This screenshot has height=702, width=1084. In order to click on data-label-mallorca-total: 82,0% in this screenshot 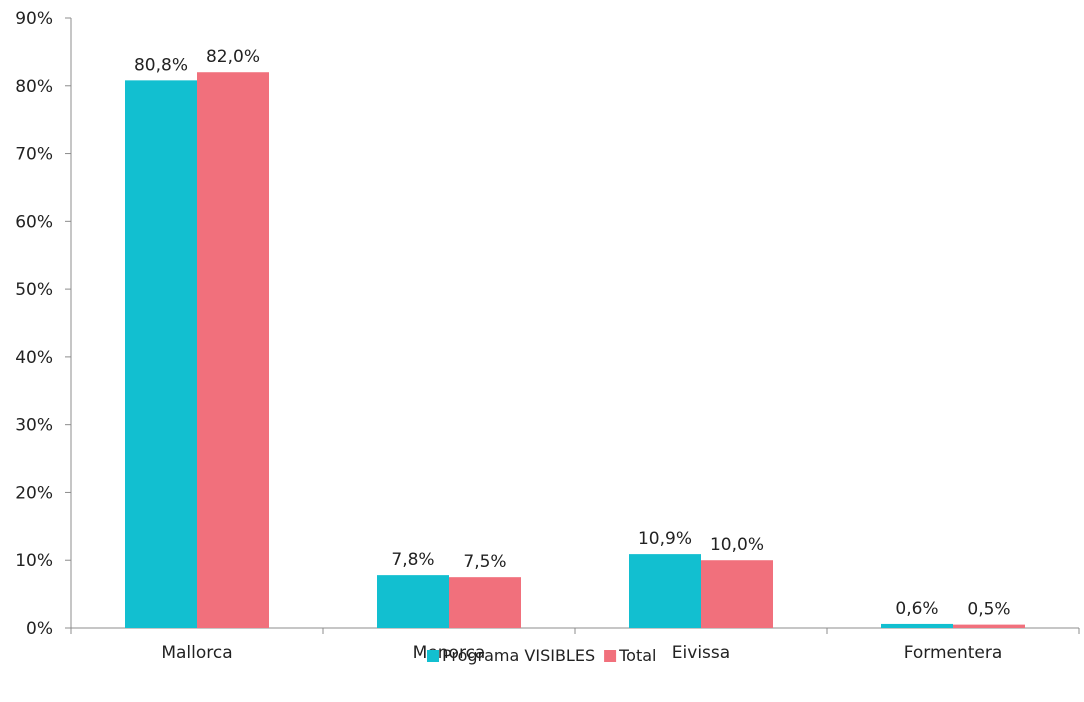, I will do `click(233, 57)`.